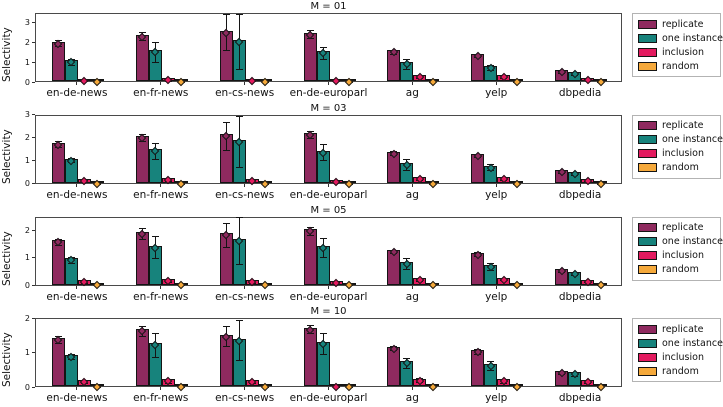  Describe the element at coordinates (27, 115) in the screenshot. I see `y-tick-label: 3` at that location.